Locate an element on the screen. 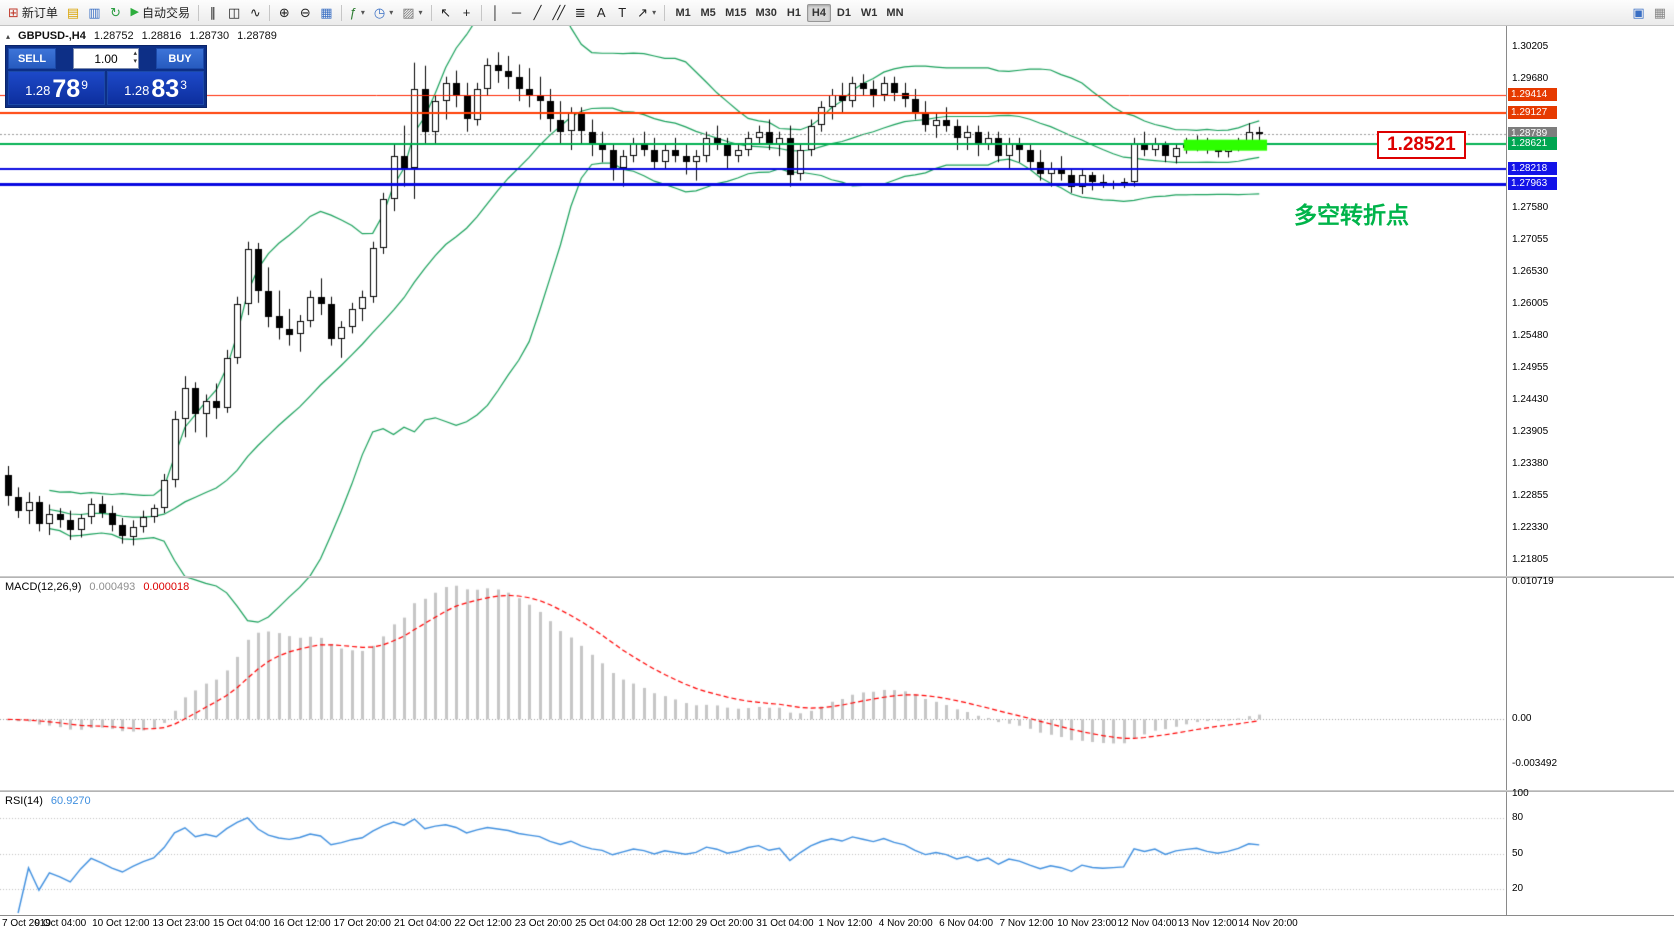 This screenshot has width=1674, height=948. toolbar: ⊞ 新订单 ▤ ▥ ↻ ▶ 自动交易 ∥ ◫ ∿ ⊕ ⊖ ▦ is located at coordinates (837, 13).